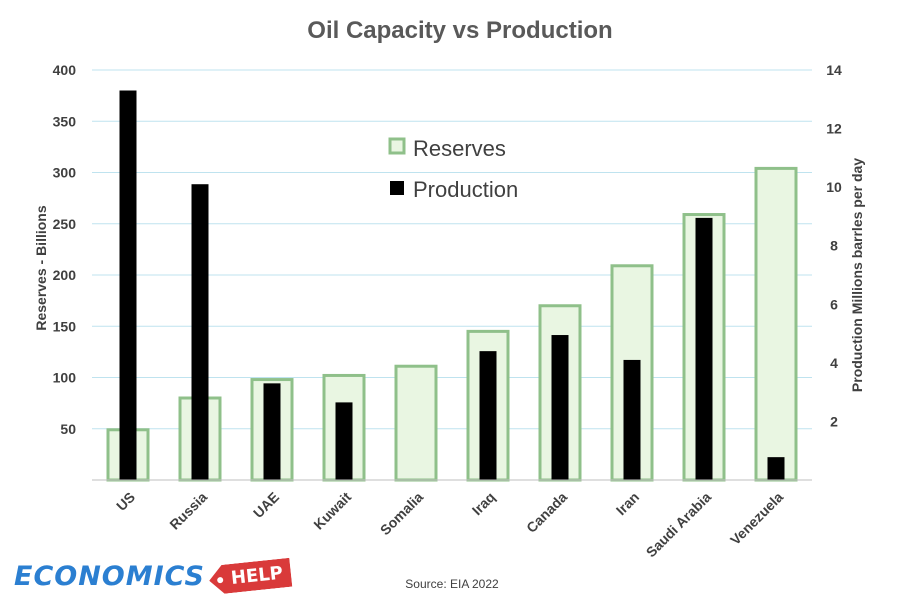  Describe the element at coordinates (65, 326) in the screenshot. I see `y-left-tick-label: 150` at that location.